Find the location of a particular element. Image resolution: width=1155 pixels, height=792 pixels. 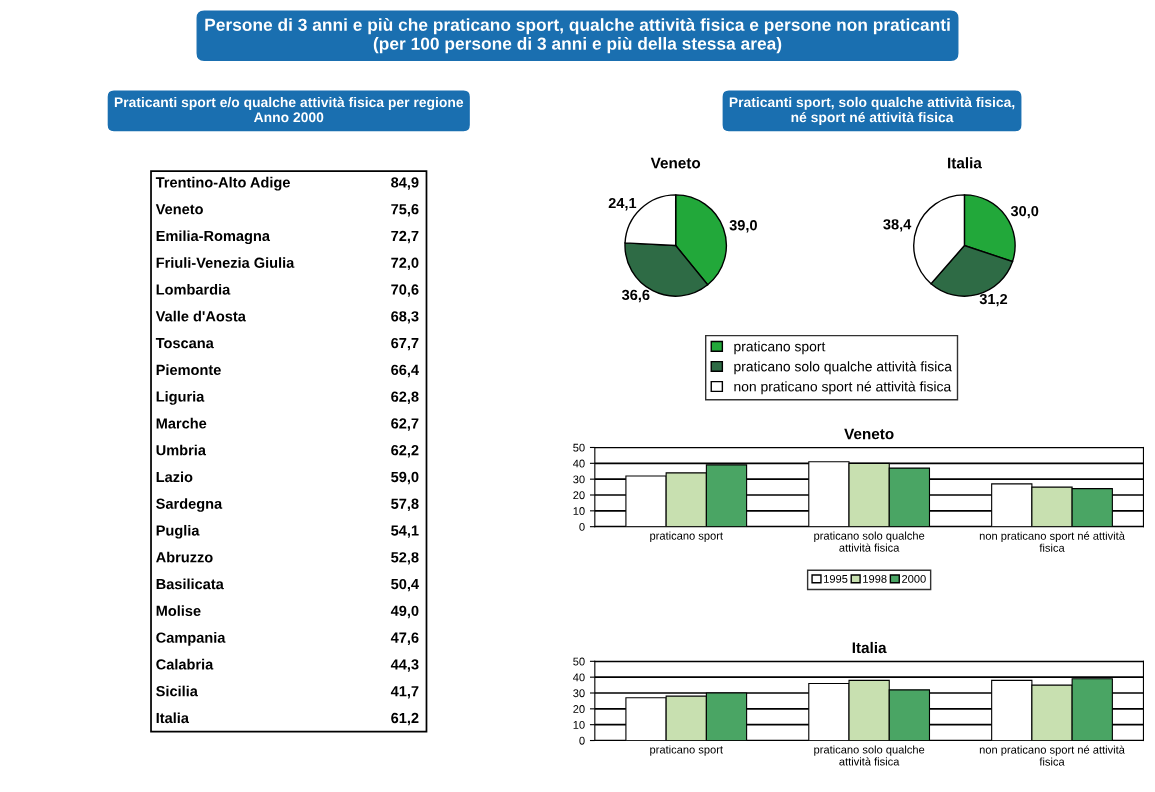

legend-label: 1998 is located at coordinates (875, 578).